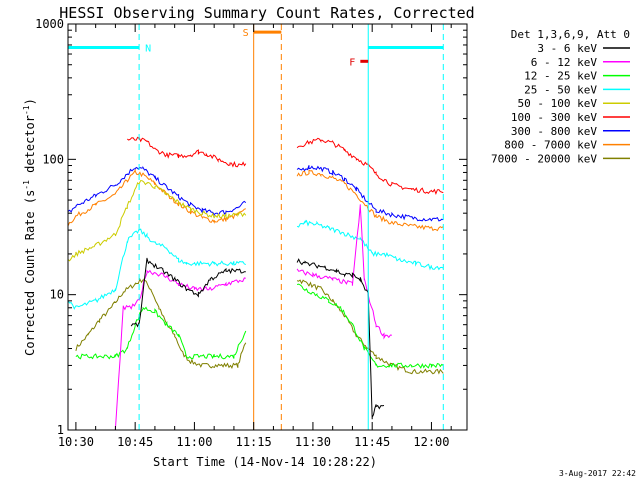 Image resolution: width=640 pixels, height=480 pixels. What do you see at coordinates (550, 145) in the screenshot?
I see `legend-label: 800 - 7000 keV` at bounding box center [550, 145].